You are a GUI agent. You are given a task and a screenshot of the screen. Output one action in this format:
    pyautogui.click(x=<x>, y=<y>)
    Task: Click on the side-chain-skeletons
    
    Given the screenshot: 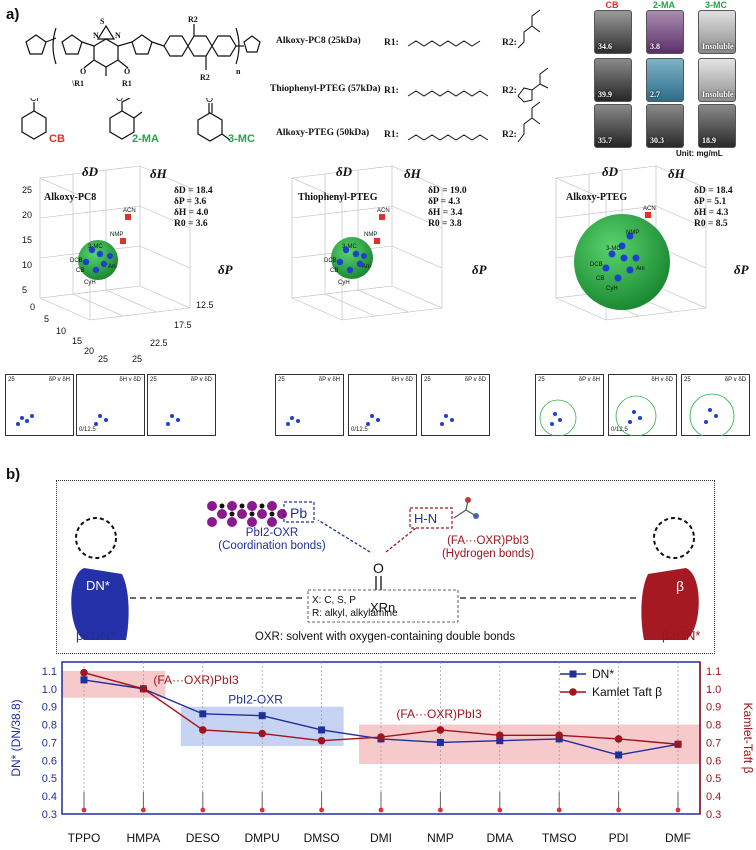 What is the action you would take?
    pyautogui.click(x=478, y=76)
    